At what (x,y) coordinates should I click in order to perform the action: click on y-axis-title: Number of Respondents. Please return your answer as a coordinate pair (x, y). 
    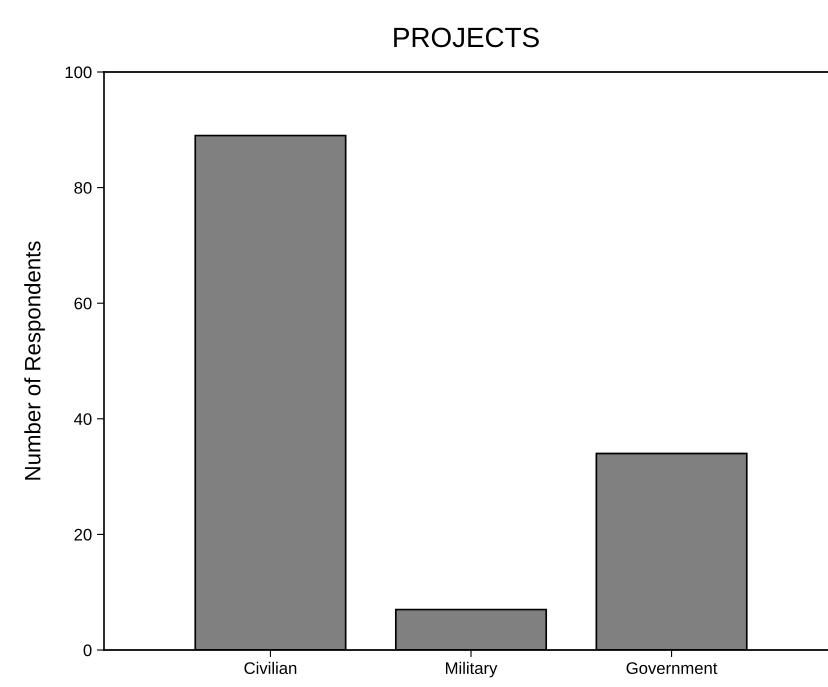
    Looking at the image, I should click on (34, 360).